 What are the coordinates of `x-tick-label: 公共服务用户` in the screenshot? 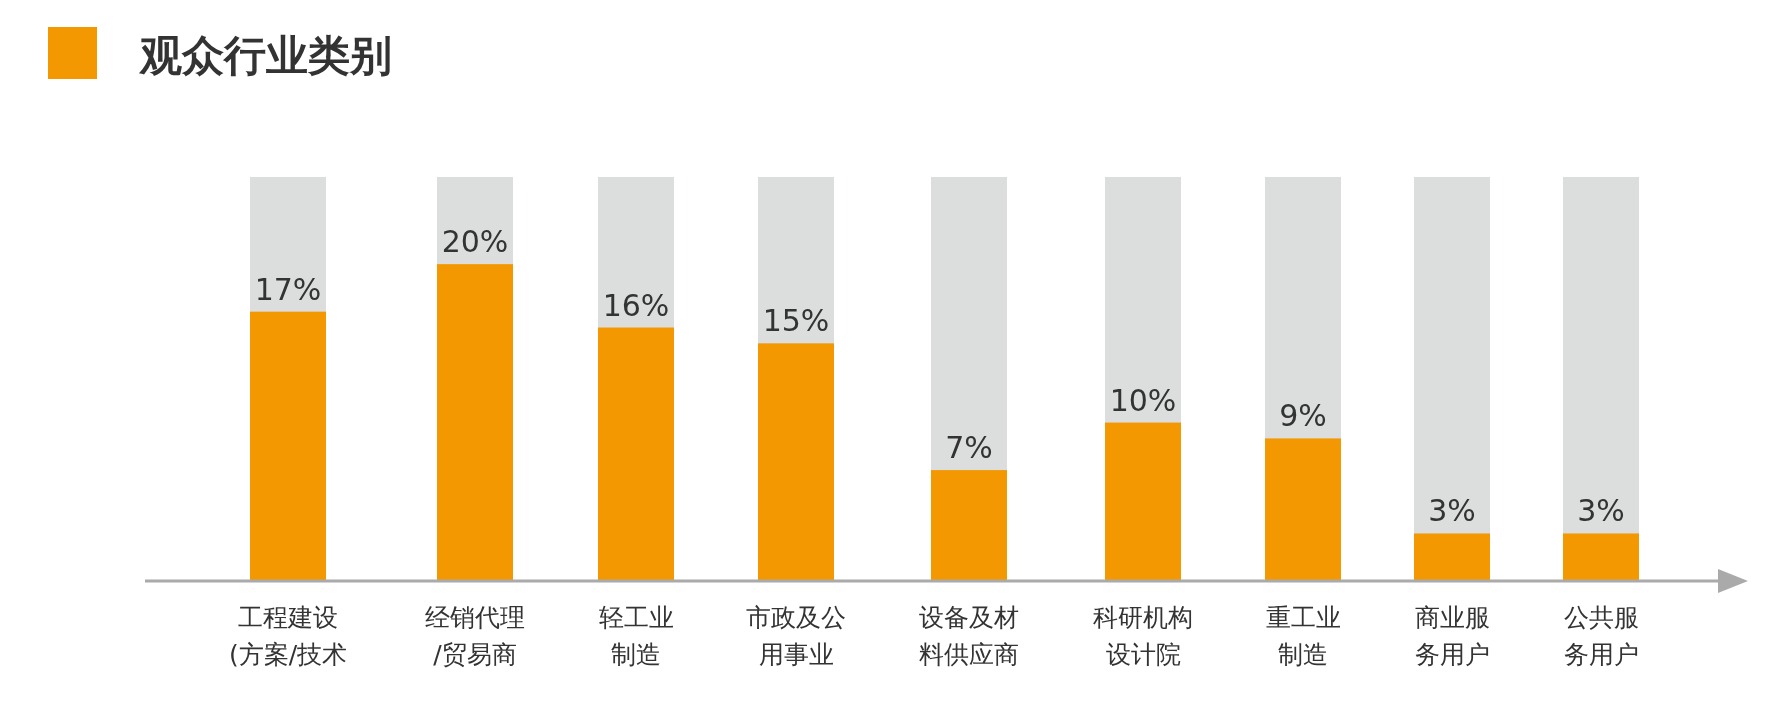 It's located at (1601, 636).